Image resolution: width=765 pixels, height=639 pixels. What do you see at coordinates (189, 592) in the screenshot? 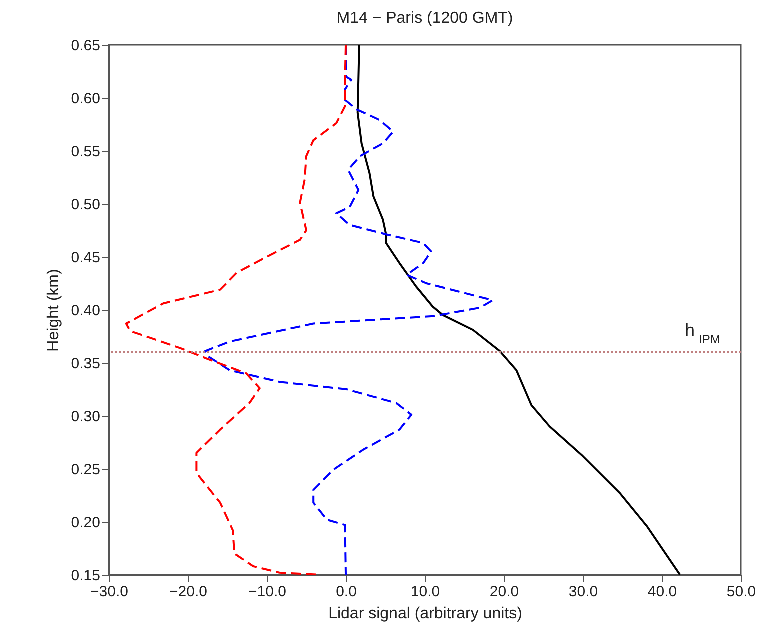
I see `x-tick-label: −20.0` at bounding box center [189, 592].